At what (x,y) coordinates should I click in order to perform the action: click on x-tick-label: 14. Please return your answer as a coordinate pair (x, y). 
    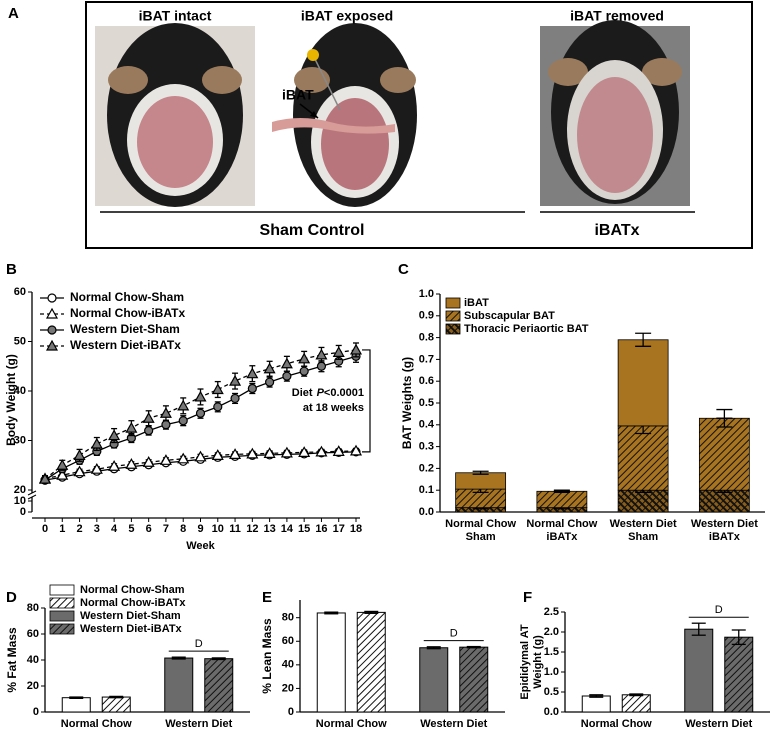
    Looking at the image, I should click on (287, 529).